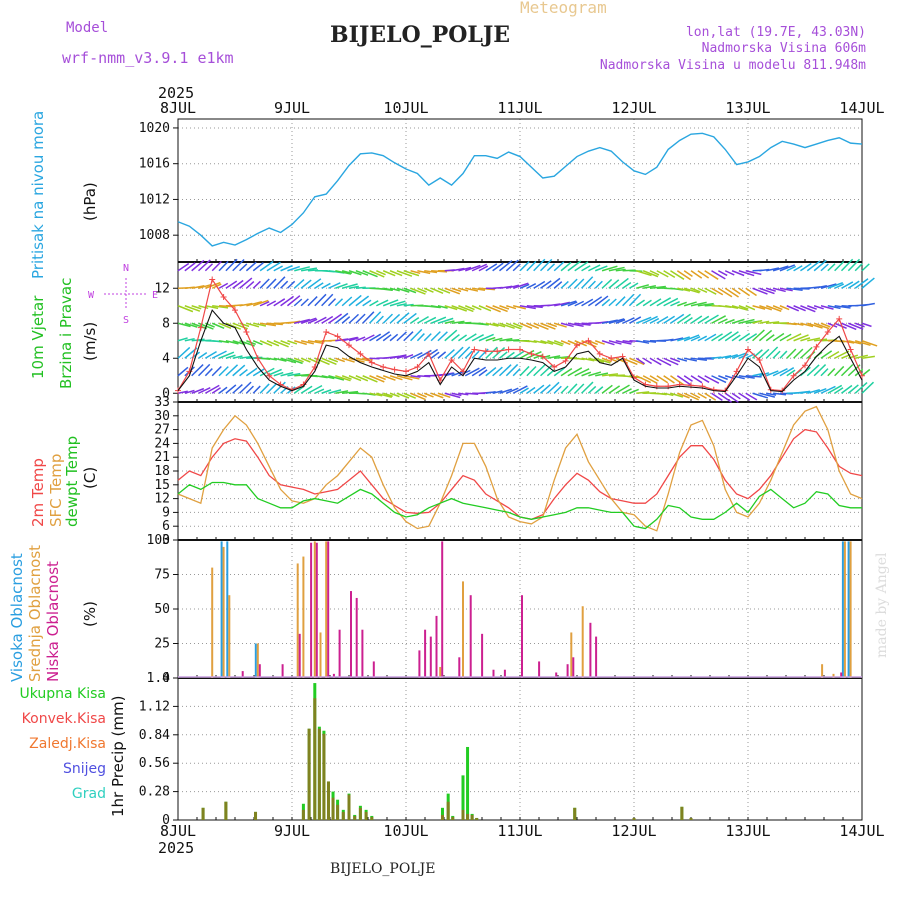 The image size is (900, 900). Describe the element at coordinates (176, 93) in the screenshot. I see `year-top: 2025` at that location.